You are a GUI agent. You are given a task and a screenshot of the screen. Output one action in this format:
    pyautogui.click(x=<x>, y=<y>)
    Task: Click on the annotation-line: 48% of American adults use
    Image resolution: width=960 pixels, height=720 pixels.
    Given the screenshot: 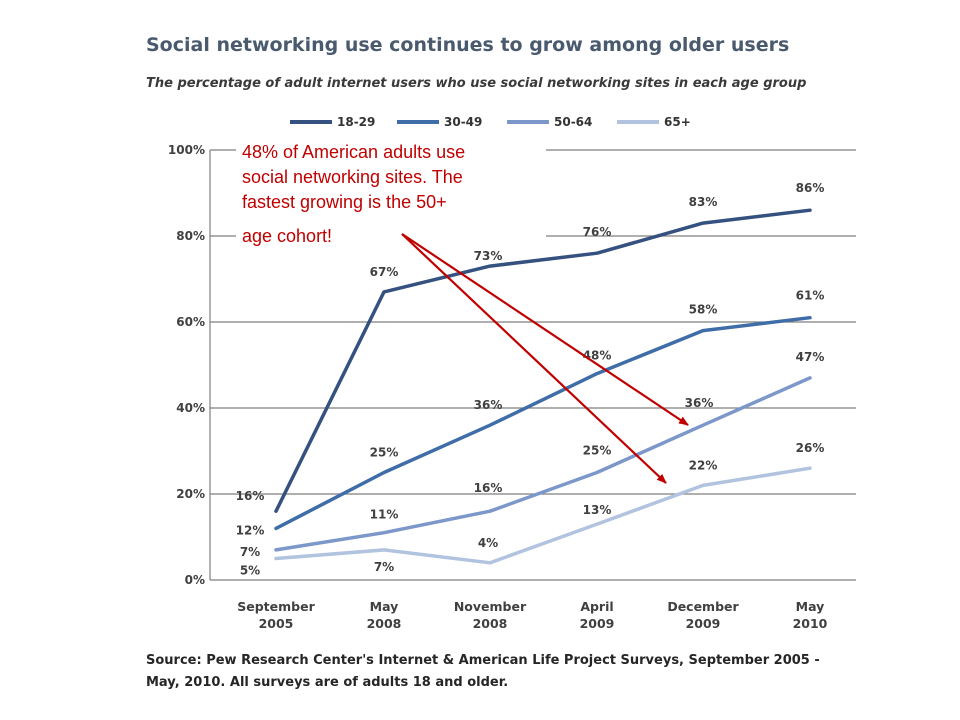 What is the action you would take?
    pyautogui.click(x=353, y=152)
    